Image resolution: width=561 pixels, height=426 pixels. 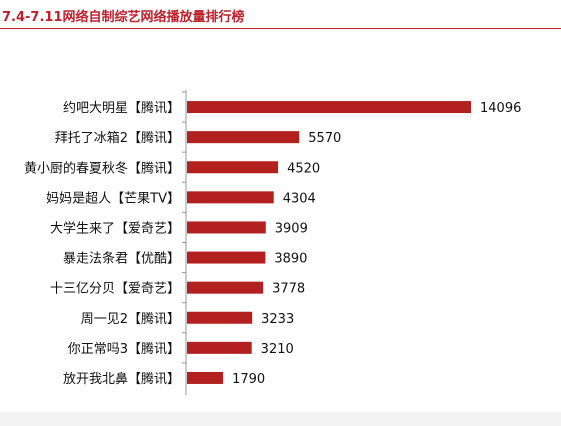 I want to click on page-title: 7.4-7.11网络自制综艺网络播放量排行榜, so click(x=123, y=17).